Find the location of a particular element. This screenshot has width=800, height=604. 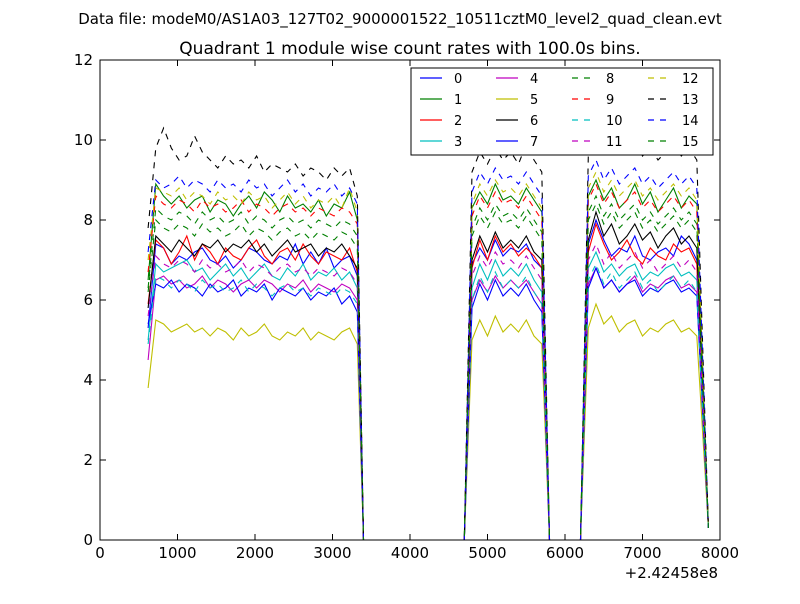

x-tick-label: 4000 is located at coordinates (410, 553).